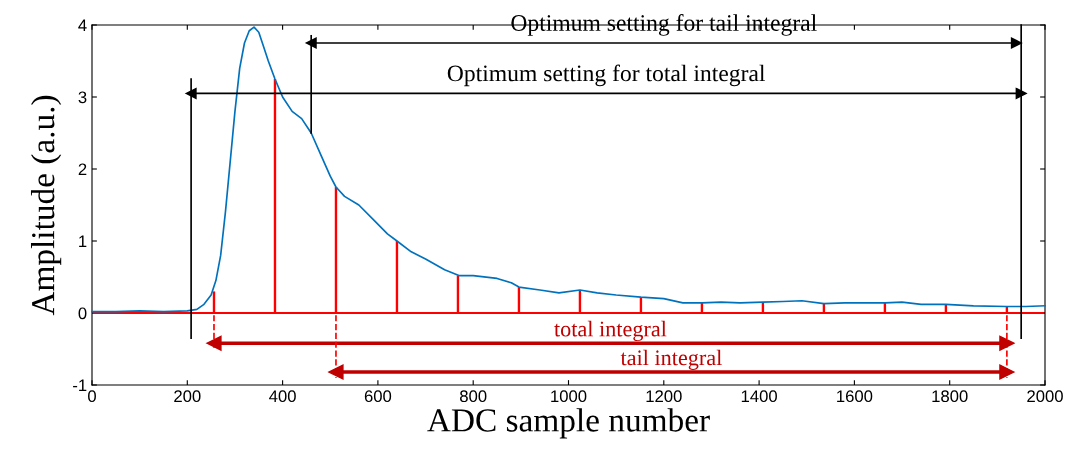 The image size is (1070, 450). I want to click on annotation: Optimum setting for total integral, so click(606, 75).